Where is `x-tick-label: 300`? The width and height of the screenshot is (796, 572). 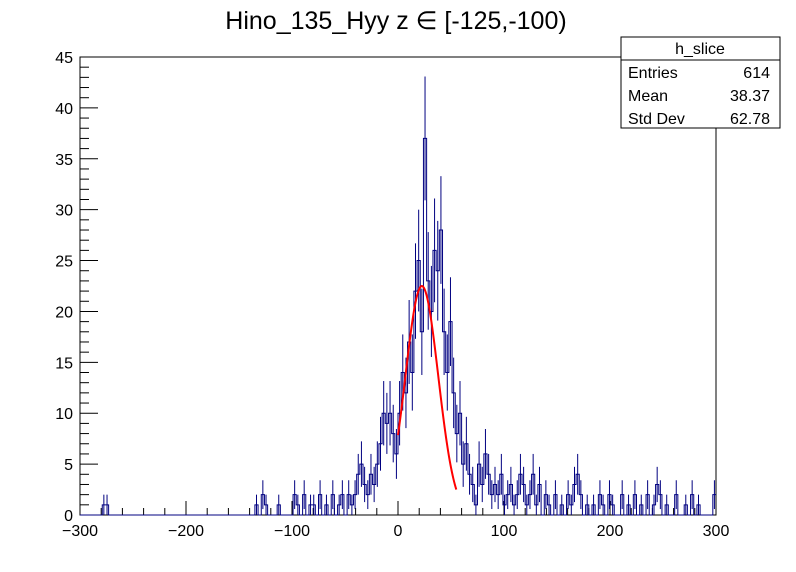
x-tick-label: 300 is located at coordinates (716, 531).